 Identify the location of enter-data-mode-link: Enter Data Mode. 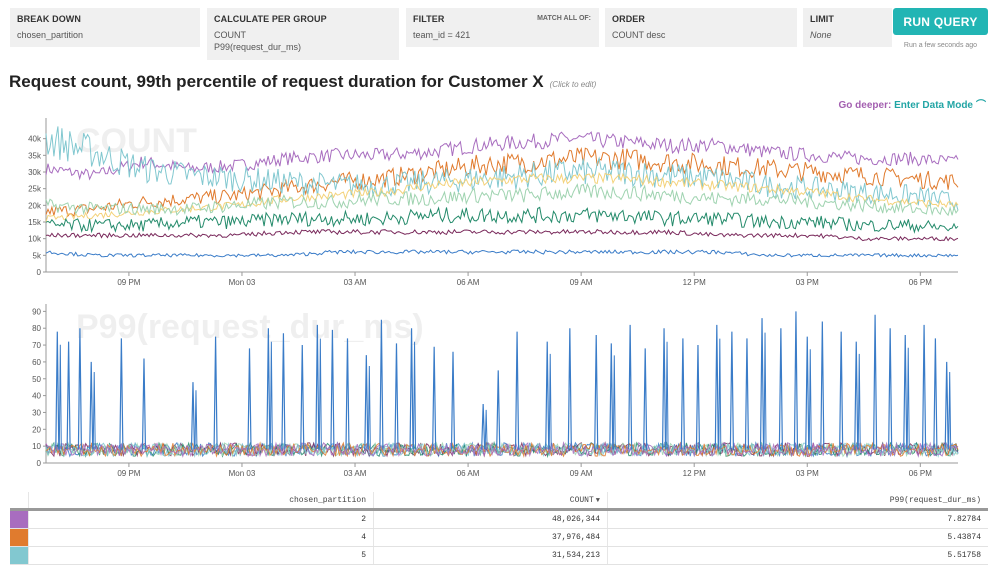
(933, 105).